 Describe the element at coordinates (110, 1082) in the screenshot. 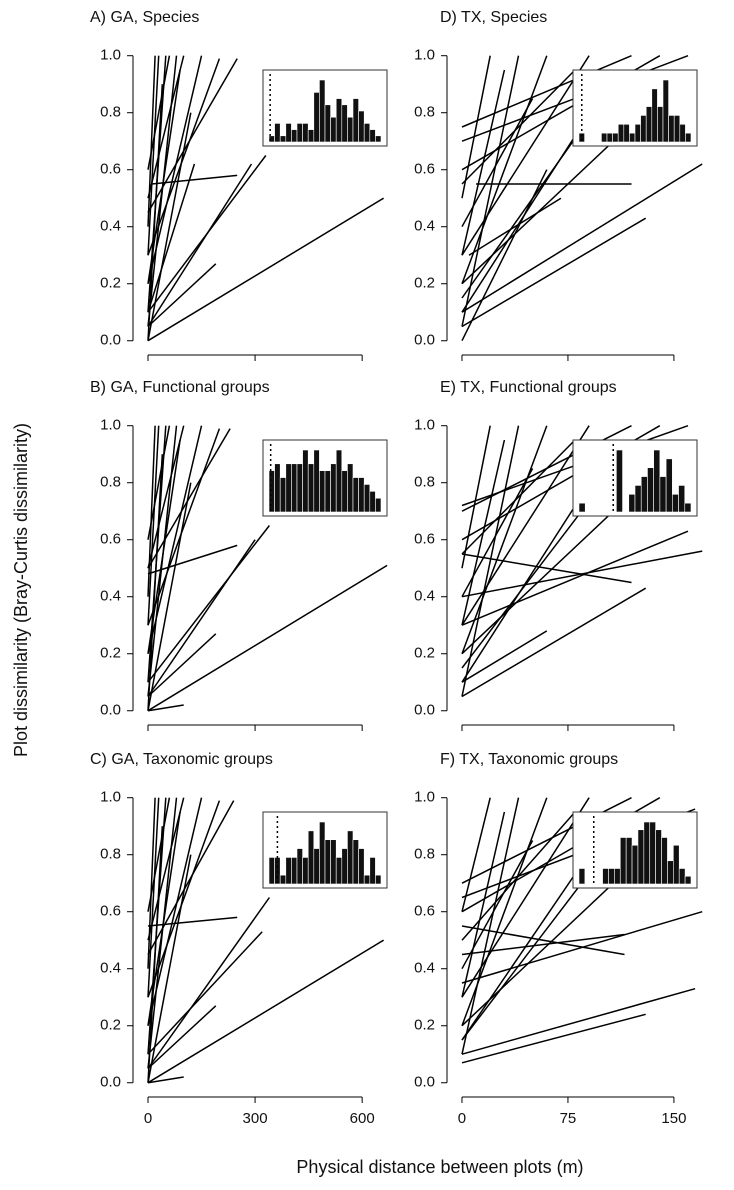

I see `y-tick-label: 0.0` at that location.